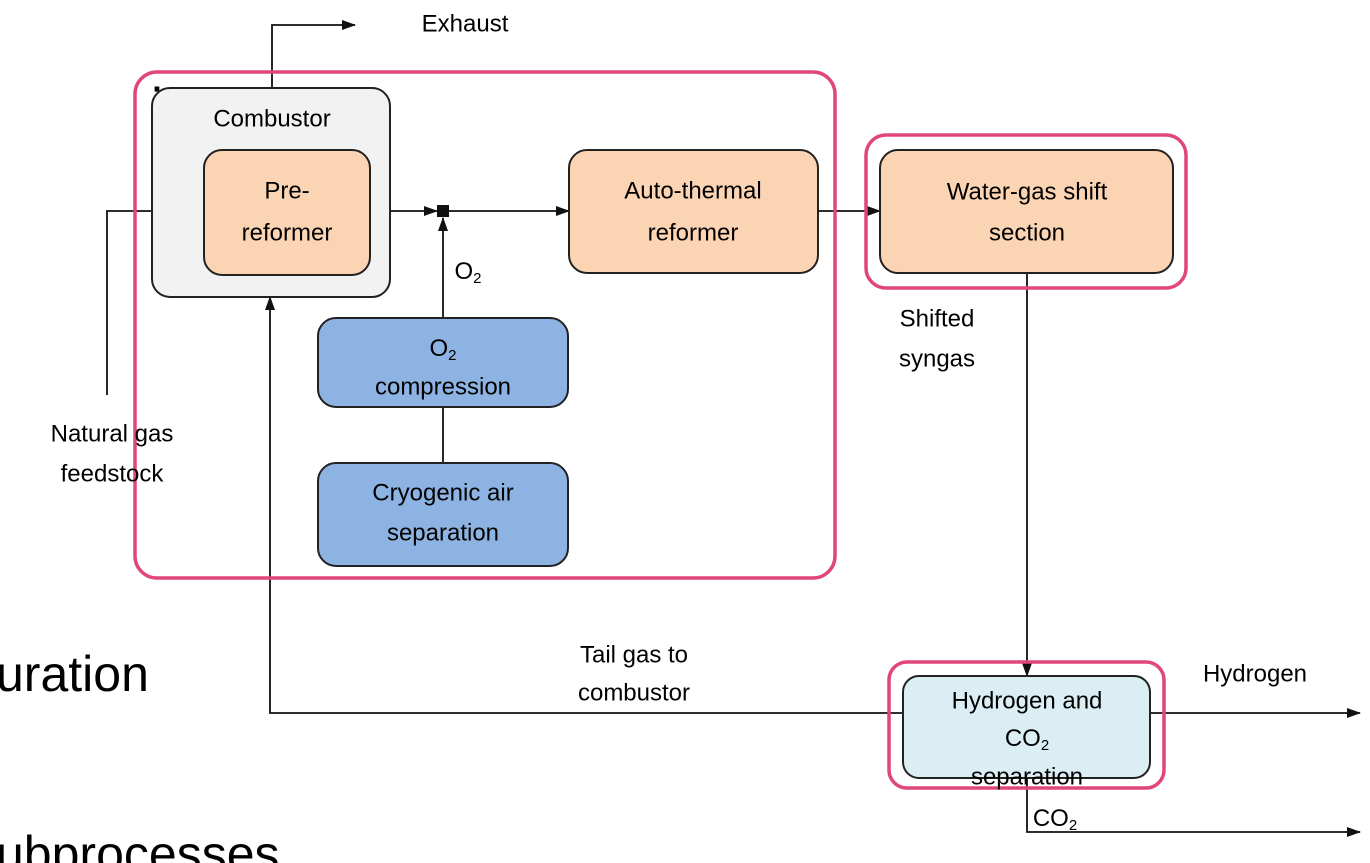 This screenshot has width=1370, height=863. Describe the element at coordinates (443, 211) in the screenshot. I see `junction` at that location.